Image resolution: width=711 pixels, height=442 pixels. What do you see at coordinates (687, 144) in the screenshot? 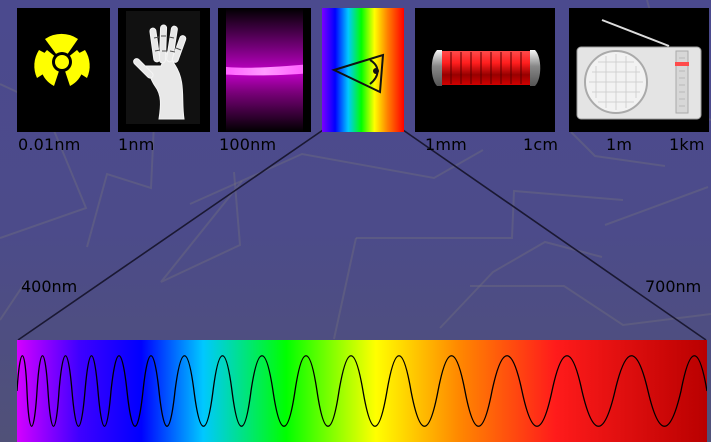
I see `scale-label-kilometer: 1km` at bounding box center [687, 144].